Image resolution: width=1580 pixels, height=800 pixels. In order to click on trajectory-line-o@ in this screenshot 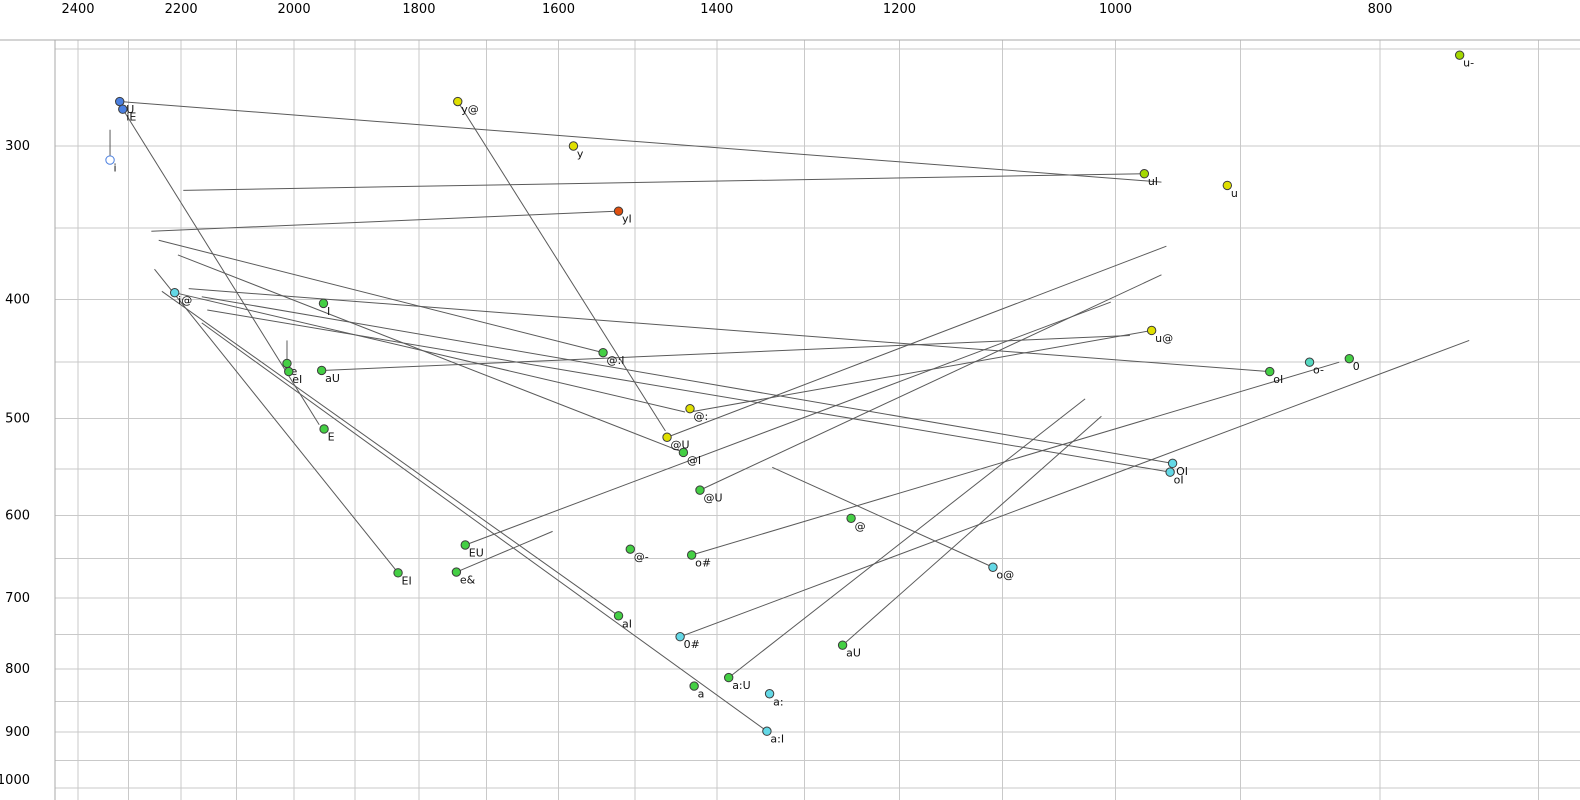, I will do `click(883, 517)`.